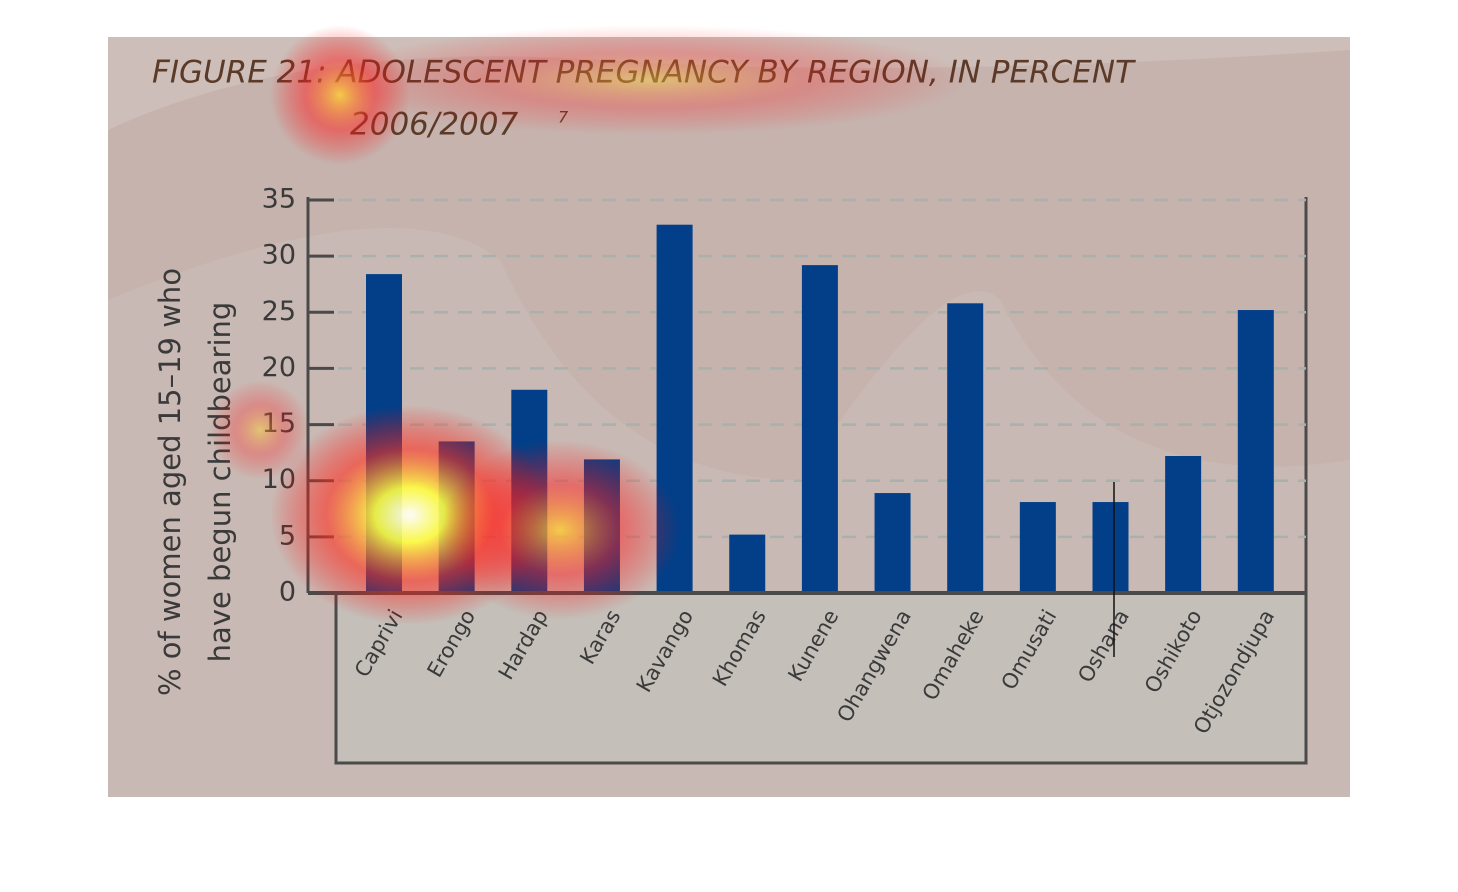 This screenshot has width=1458, height=892. Describe the element at coordinates (279, 367) in the screenshot. I see `y-tick-label: 20` at that location.